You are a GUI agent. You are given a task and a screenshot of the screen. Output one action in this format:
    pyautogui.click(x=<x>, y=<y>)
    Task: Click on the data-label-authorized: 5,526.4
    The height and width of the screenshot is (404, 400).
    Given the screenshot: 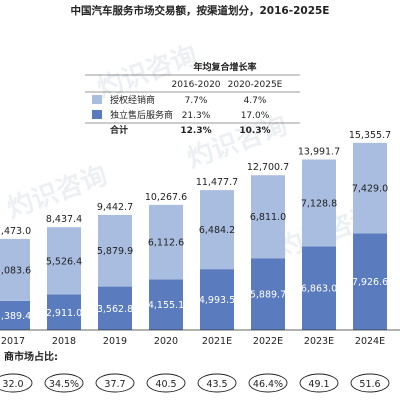 What is the action you would take?
    pyautogui.click(x=64, y=261)
    